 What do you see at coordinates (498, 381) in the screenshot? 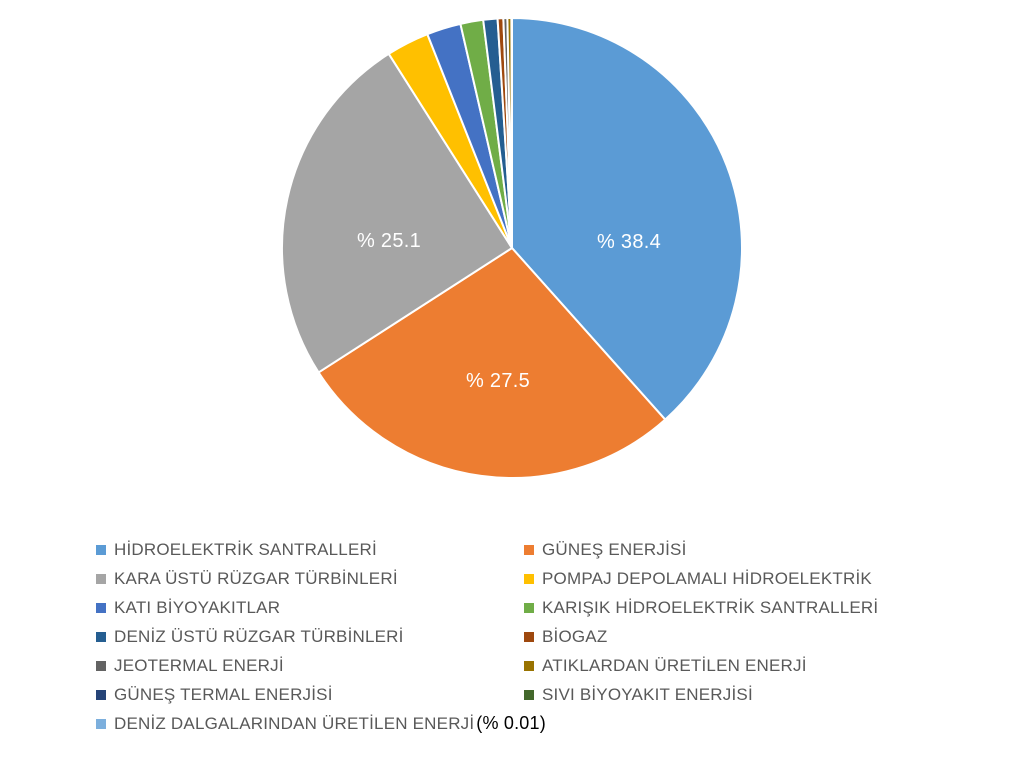
I see `slice-label-solar: % 27.5` at bounding box center [498, 381].